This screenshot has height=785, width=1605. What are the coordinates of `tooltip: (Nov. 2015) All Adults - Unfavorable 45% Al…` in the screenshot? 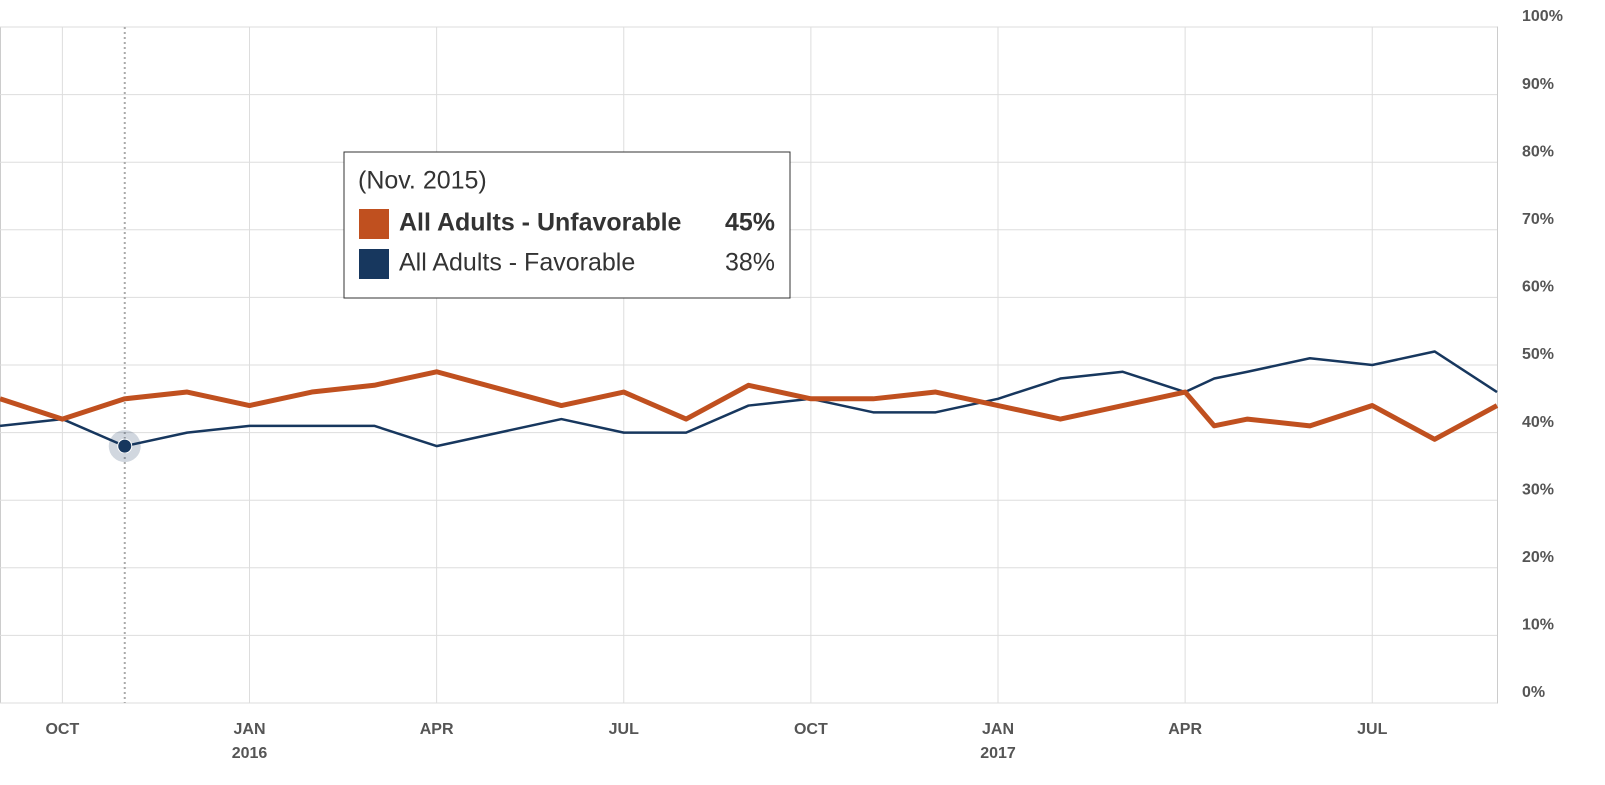 It's located at (567, 225).